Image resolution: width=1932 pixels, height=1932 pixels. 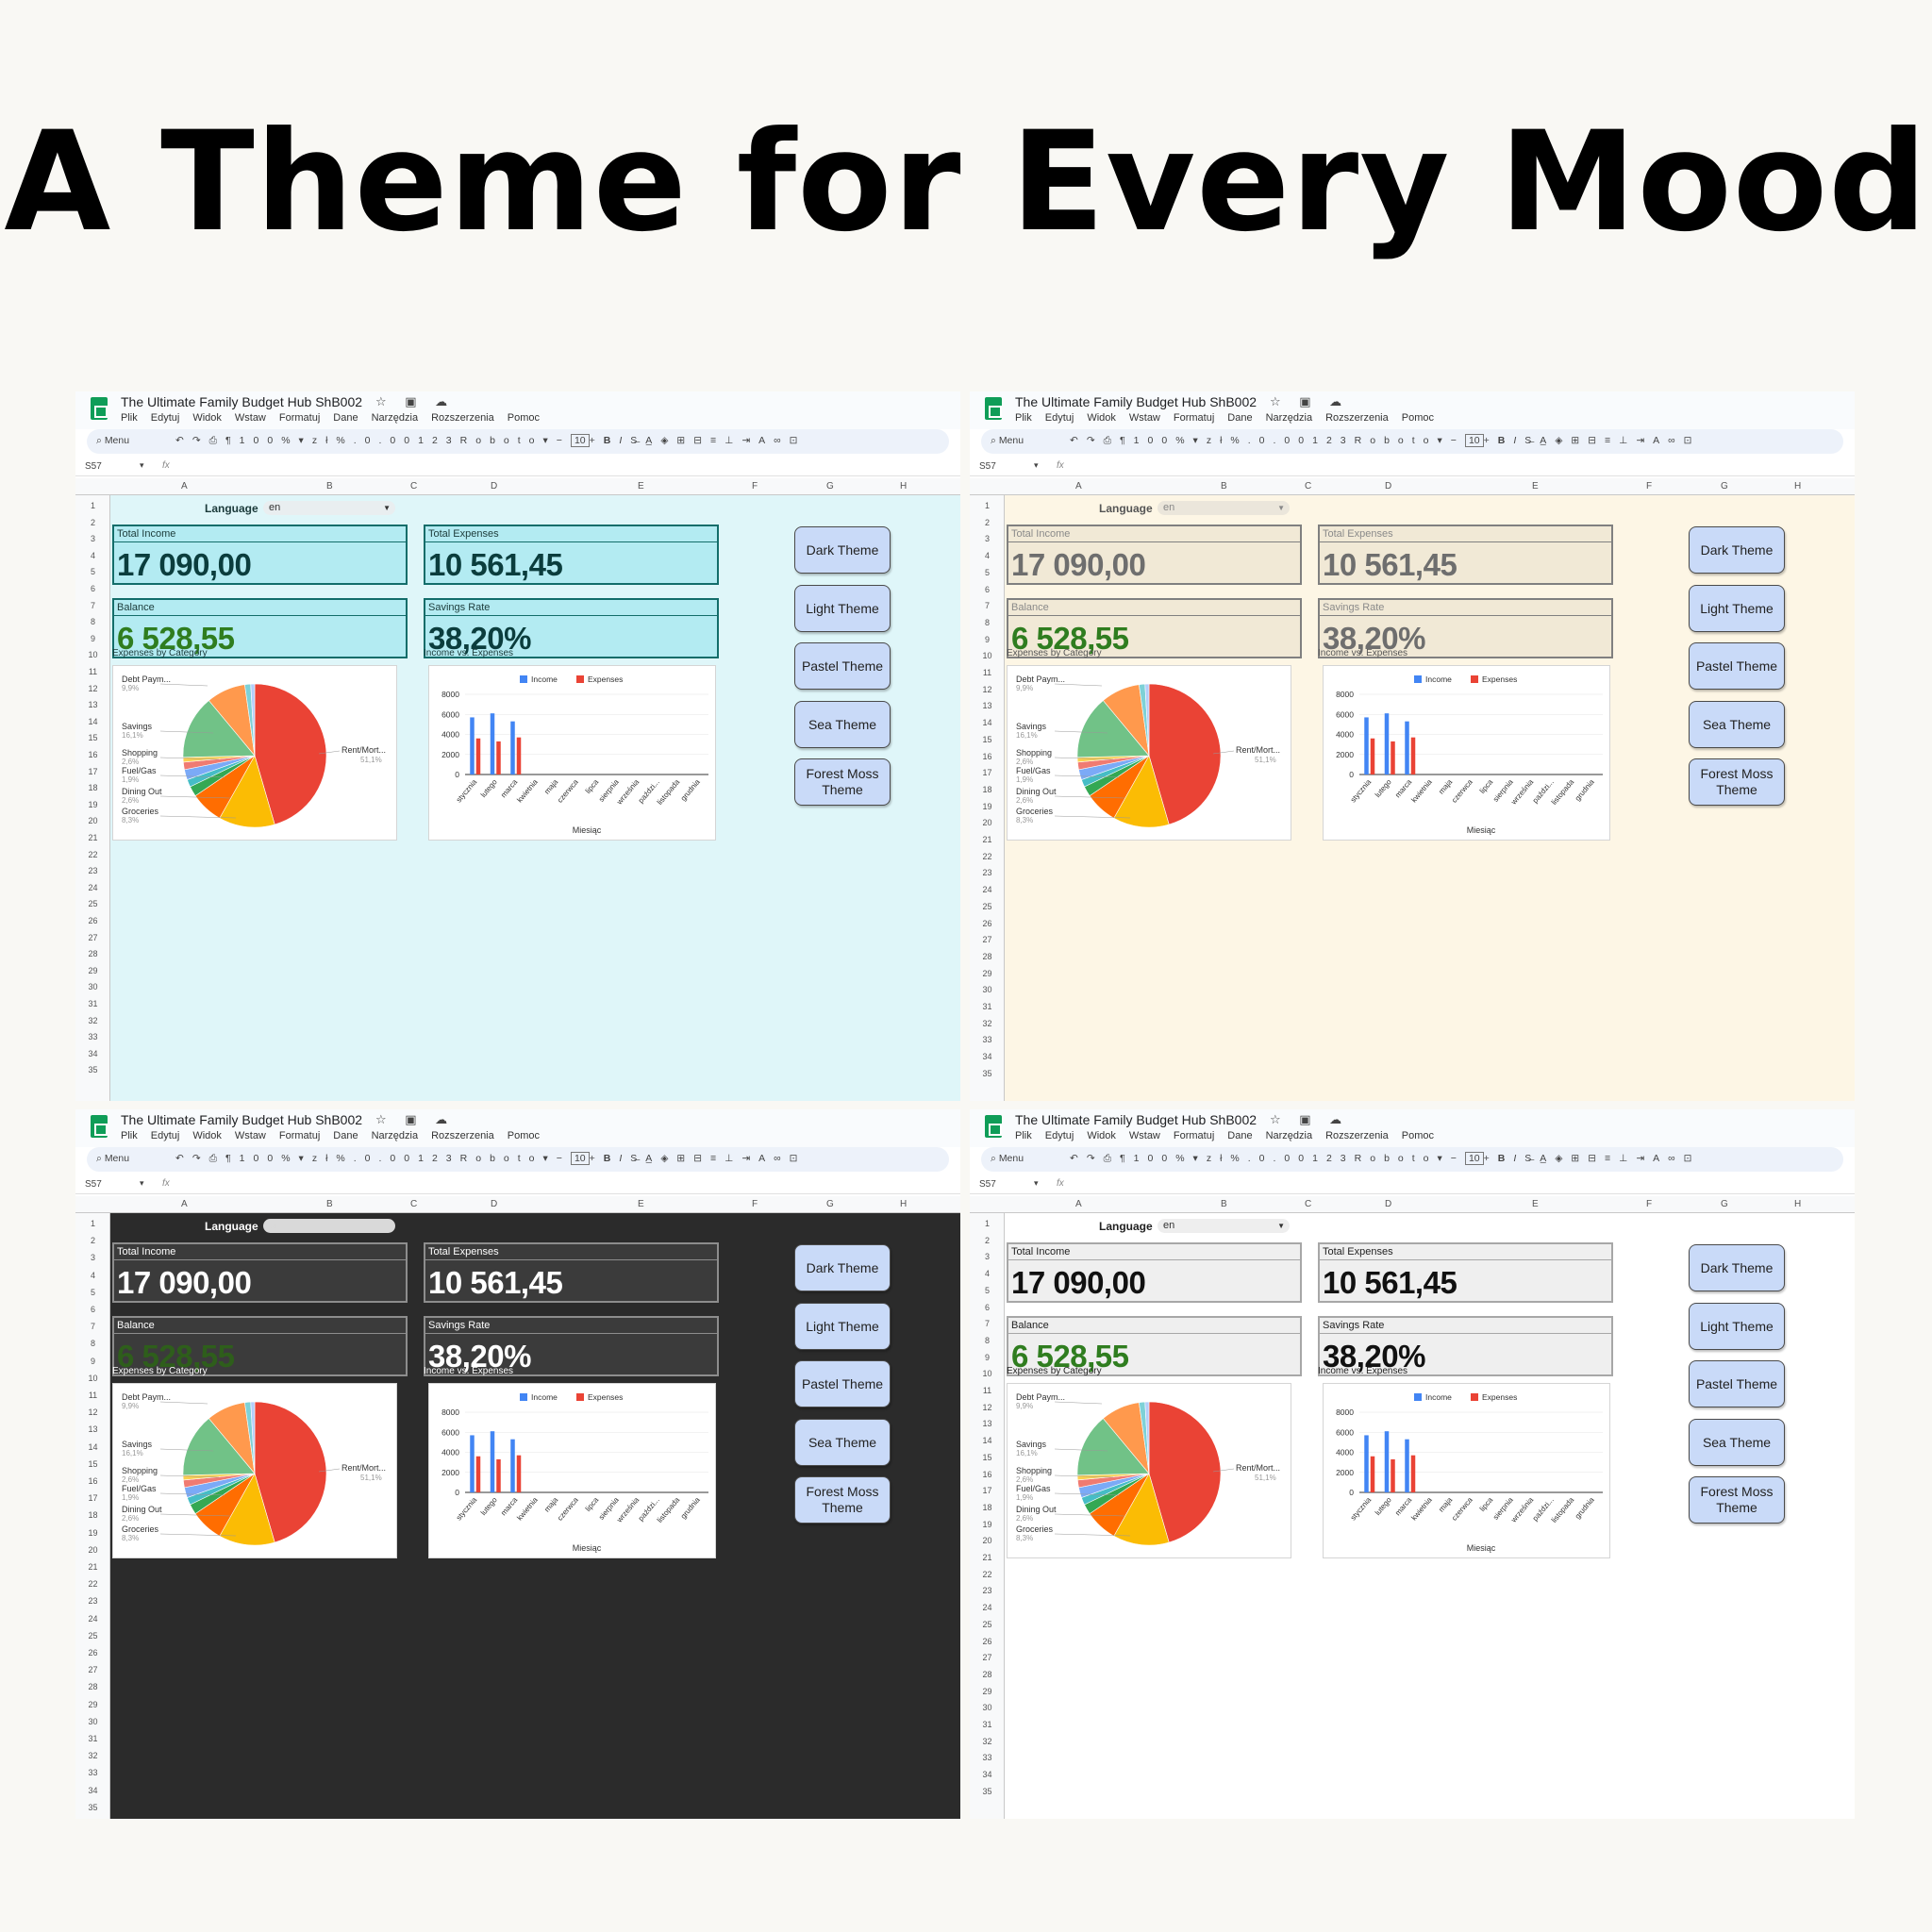 What do you see at coordinates (1023, 1135) in the screenshot?
I see `menu-file: Plik` at bounding box center [1023, 1135].